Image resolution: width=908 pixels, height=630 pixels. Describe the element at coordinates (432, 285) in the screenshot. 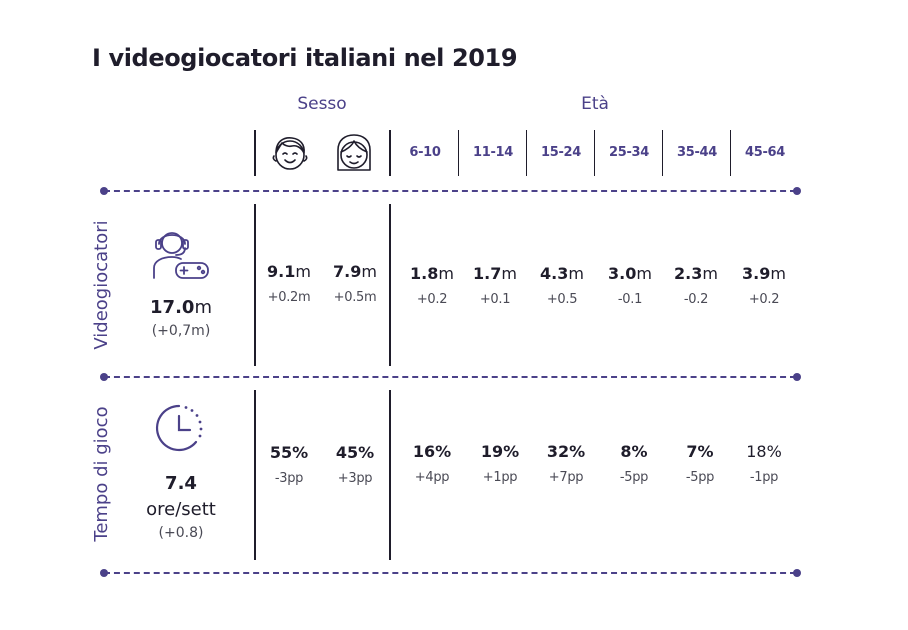

I see `cell-players-6-10: 1.8m +0.2` at that location.